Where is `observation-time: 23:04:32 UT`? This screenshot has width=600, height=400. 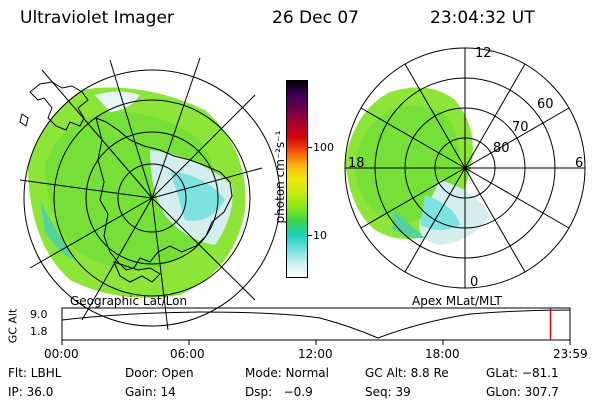 observation-time: 23:04:32 UT is located at coordinates (482, 18).